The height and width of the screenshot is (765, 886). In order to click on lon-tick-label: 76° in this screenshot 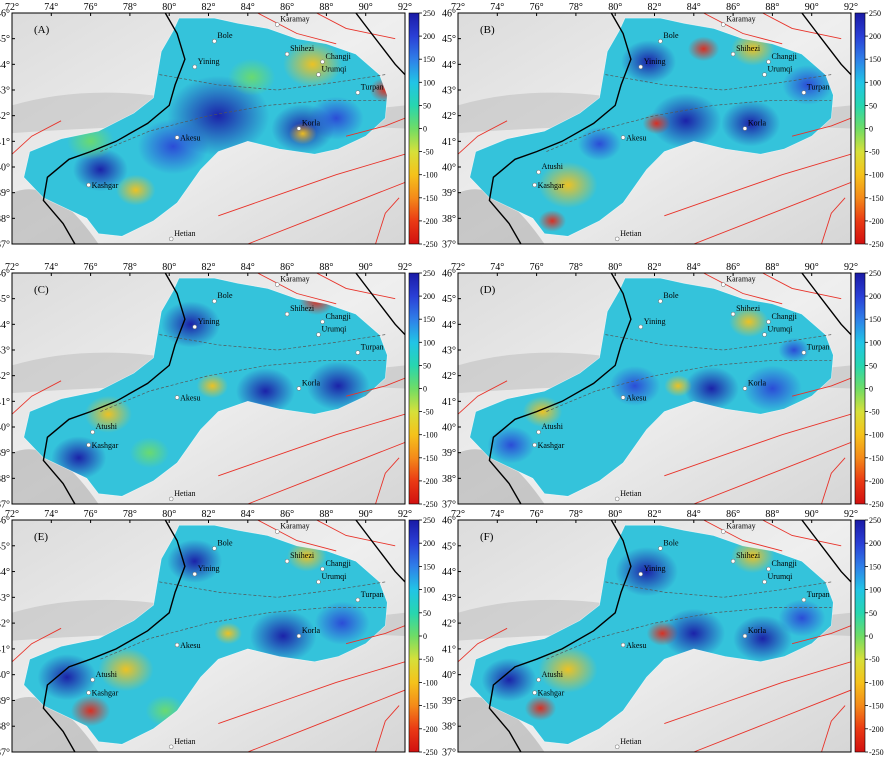, I will do `click(537, 514)`.